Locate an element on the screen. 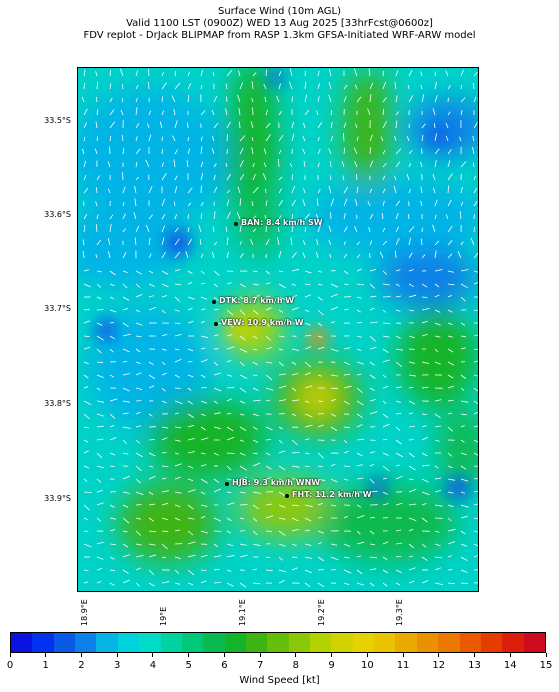 The width and height of the screenshot is (559, 692). colorbar-tick-label: 8 is located at coordinates (296, 665).